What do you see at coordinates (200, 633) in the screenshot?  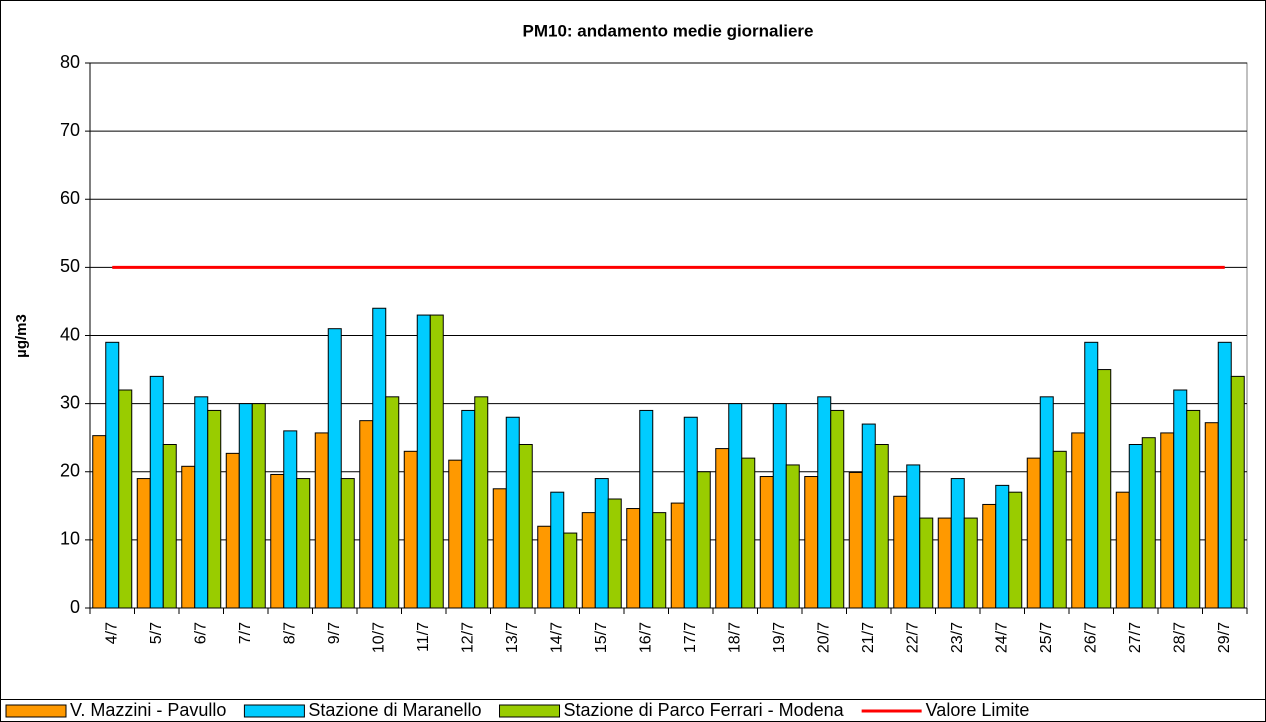 I see `x-tick-label: 6/7` at bounding box center [200, 633].